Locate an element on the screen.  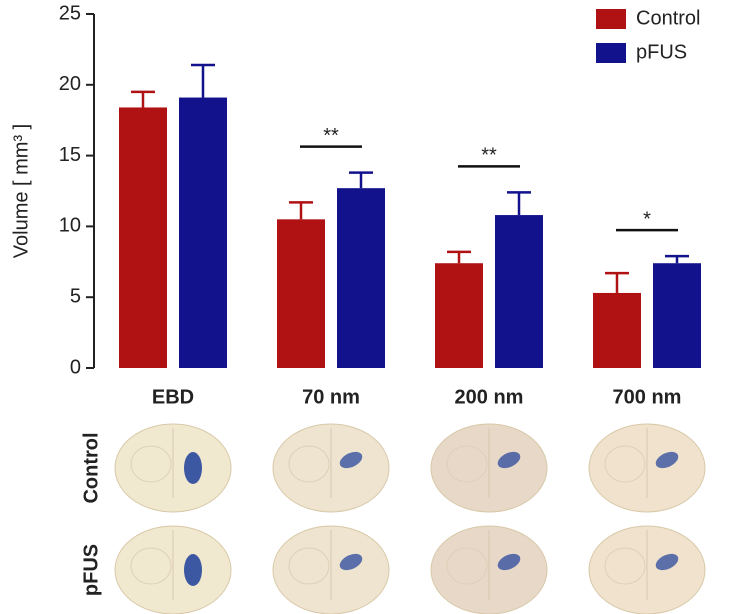
image-row-label: Control is located at coordinates (91, 467).